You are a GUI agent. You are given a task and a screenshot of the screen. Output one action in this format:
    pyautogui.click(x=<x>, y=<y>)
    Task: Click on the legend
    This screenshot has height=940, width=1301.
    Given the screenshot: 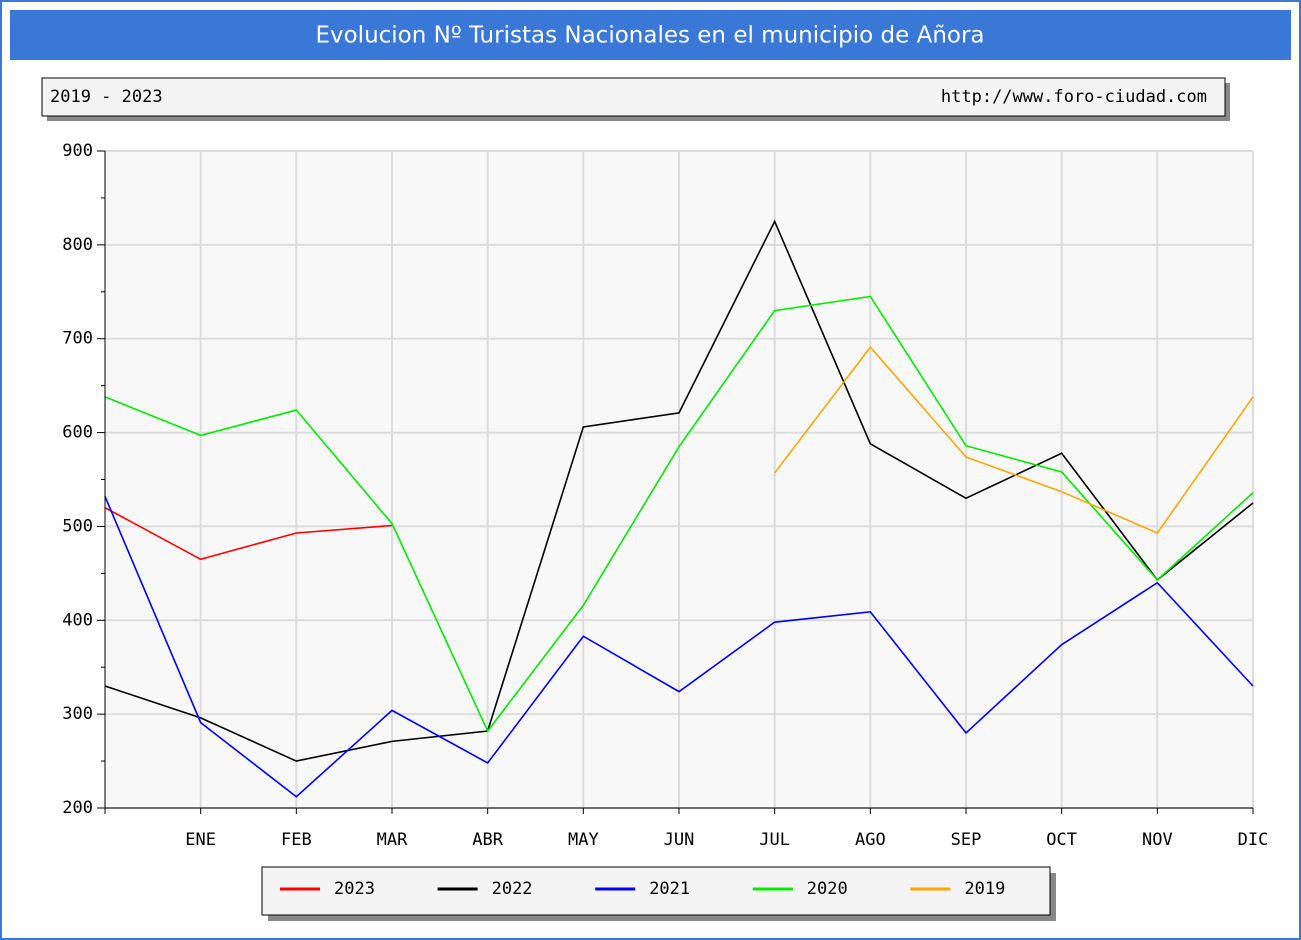 What is the action you would take?
    pyautogui.click(x=656, y=891)
    